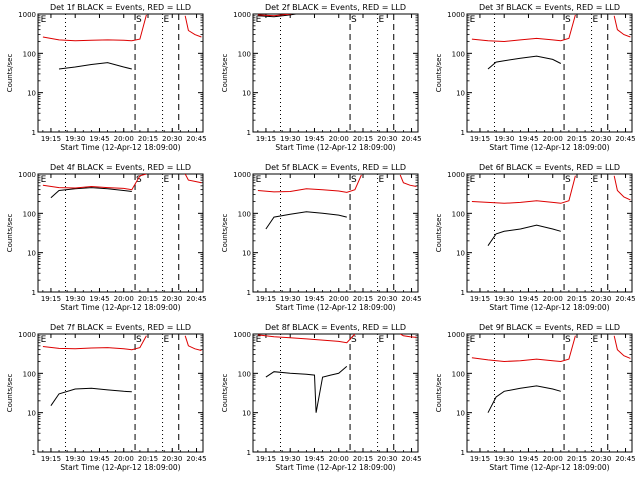  Describe the element at coordinates (549, 7) in the screenshot. I see `chart-title: Det 3f BLACK = Events, RED = LLD` at that location.